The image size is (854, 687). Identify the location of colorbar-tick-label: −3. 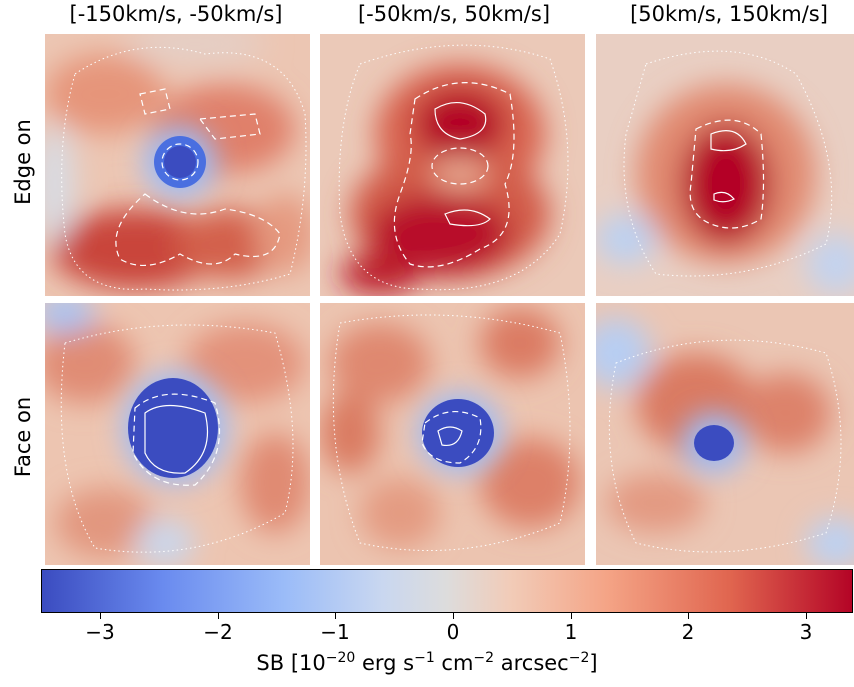
(100, 632).